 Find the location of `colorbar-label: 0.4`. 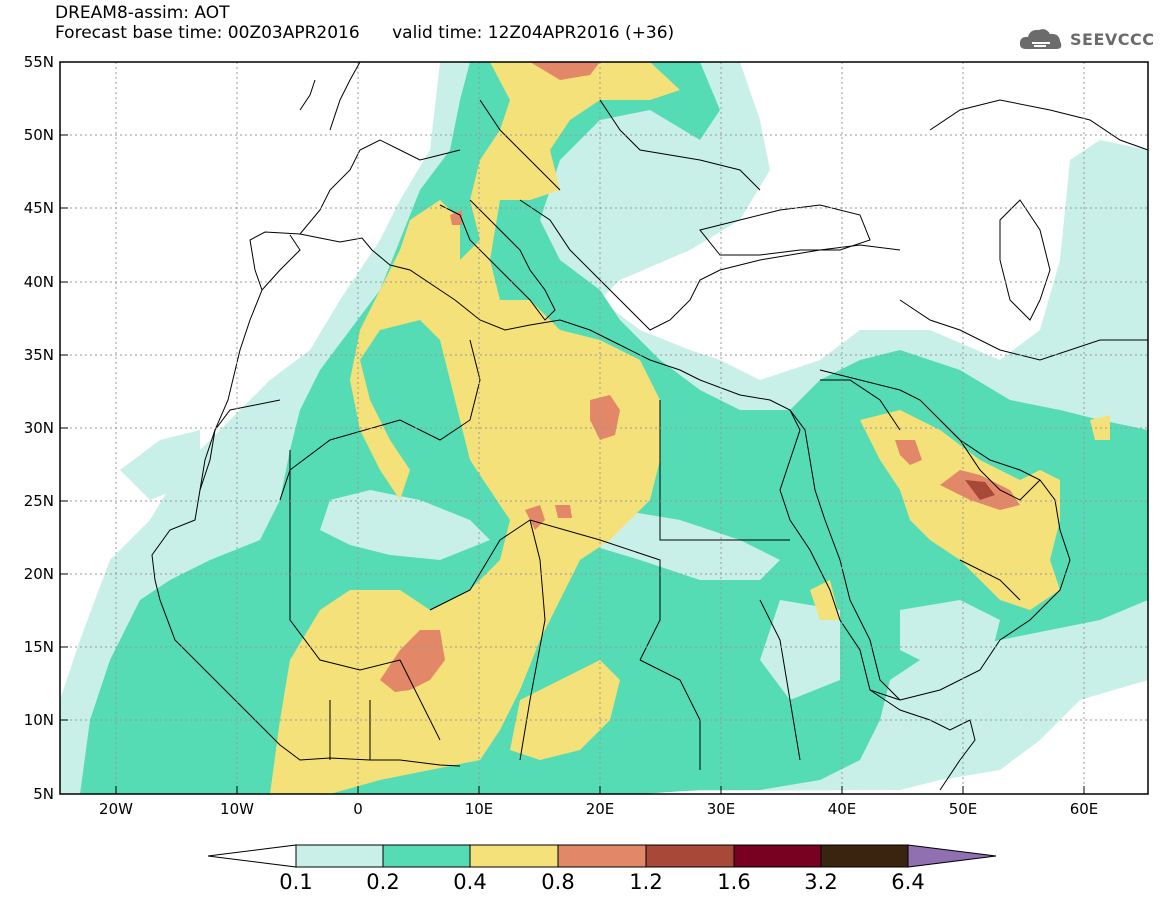

colorbar-label: 0.4 is located at coordinates (470, 882).